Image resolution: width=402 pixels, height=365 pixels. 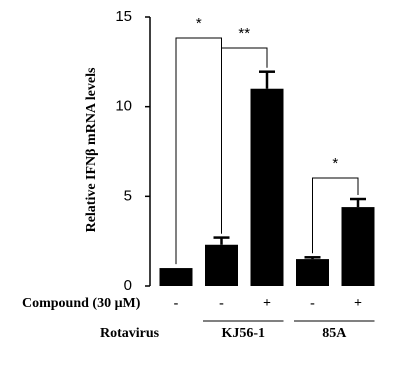 What do you see at coordinates (244, 33) in the screenshot?
I see `significance-label: **` at bounding box center [244, 33].